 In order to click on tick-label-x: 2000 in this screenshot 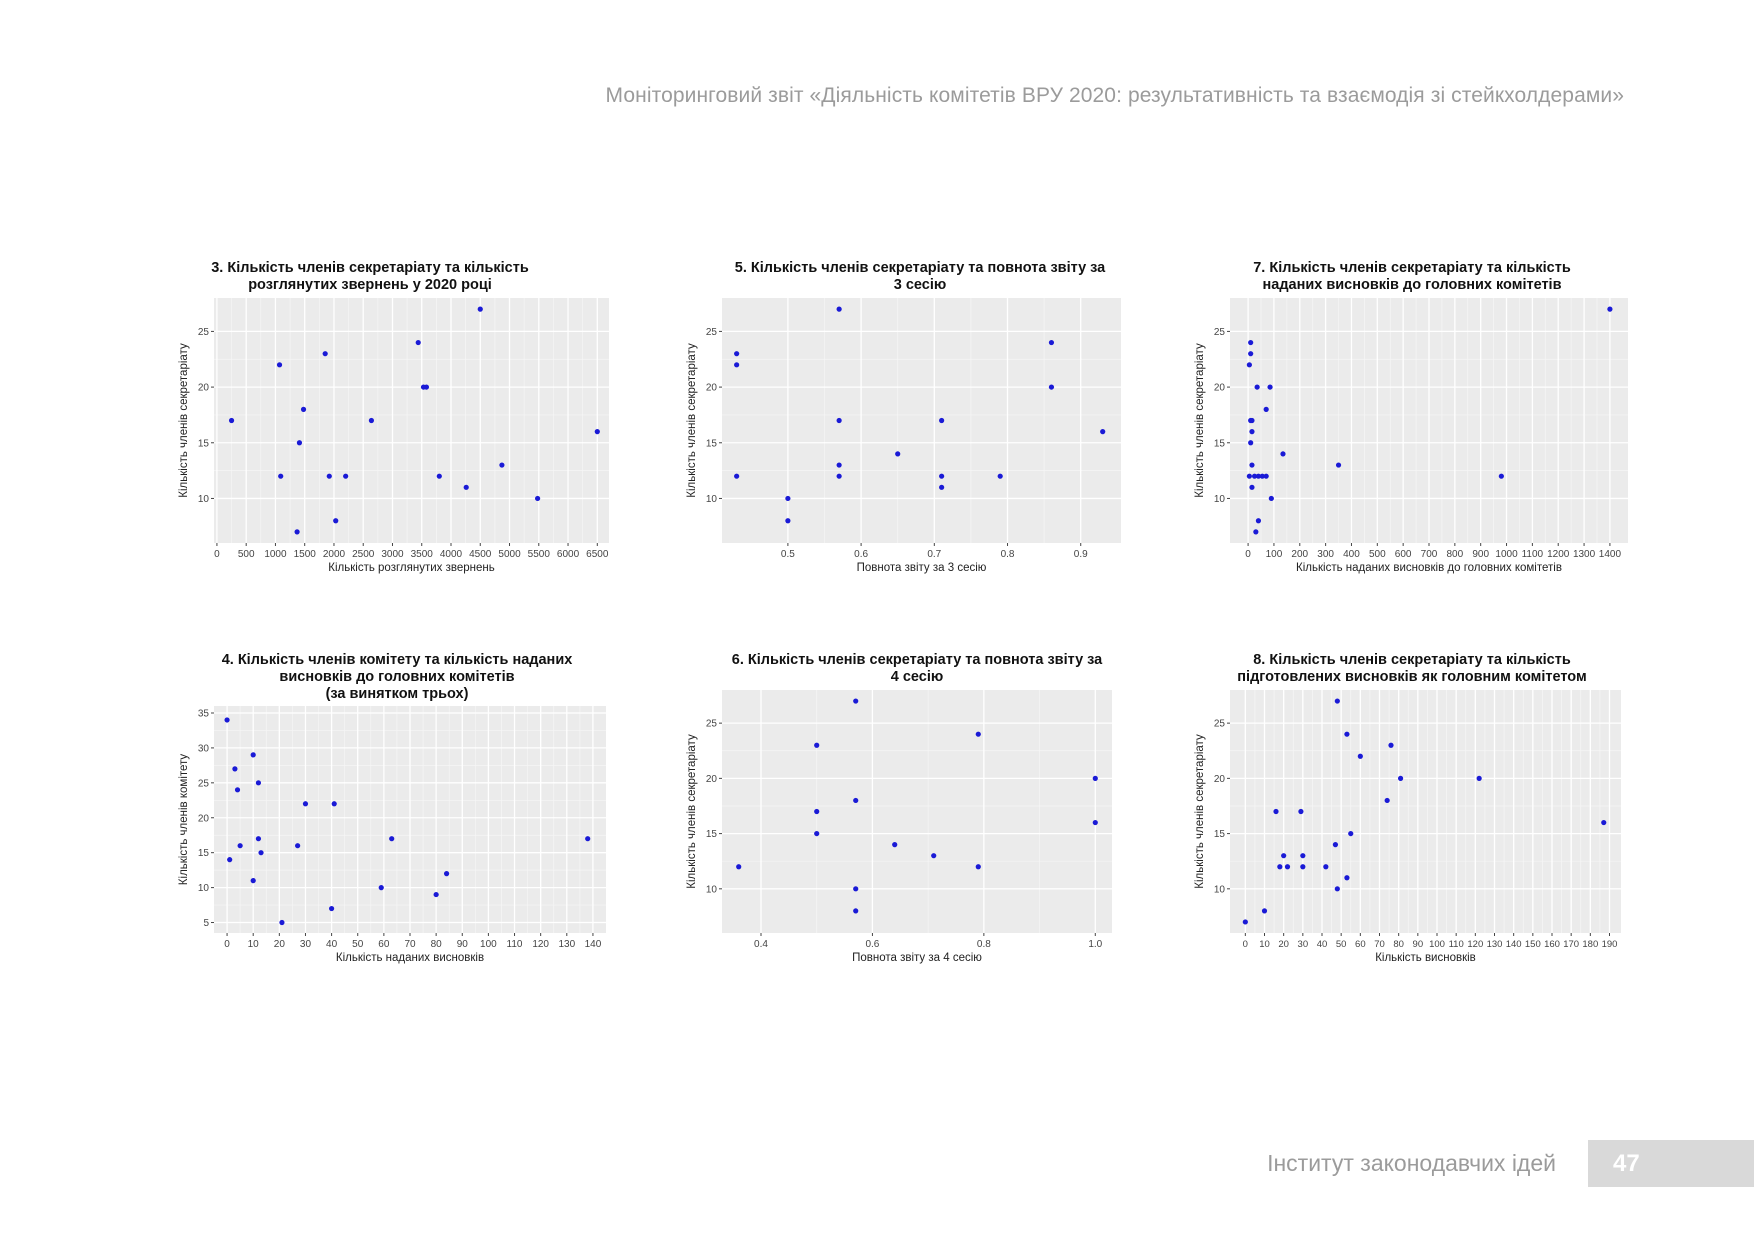, I will do `click(334, 554)`.